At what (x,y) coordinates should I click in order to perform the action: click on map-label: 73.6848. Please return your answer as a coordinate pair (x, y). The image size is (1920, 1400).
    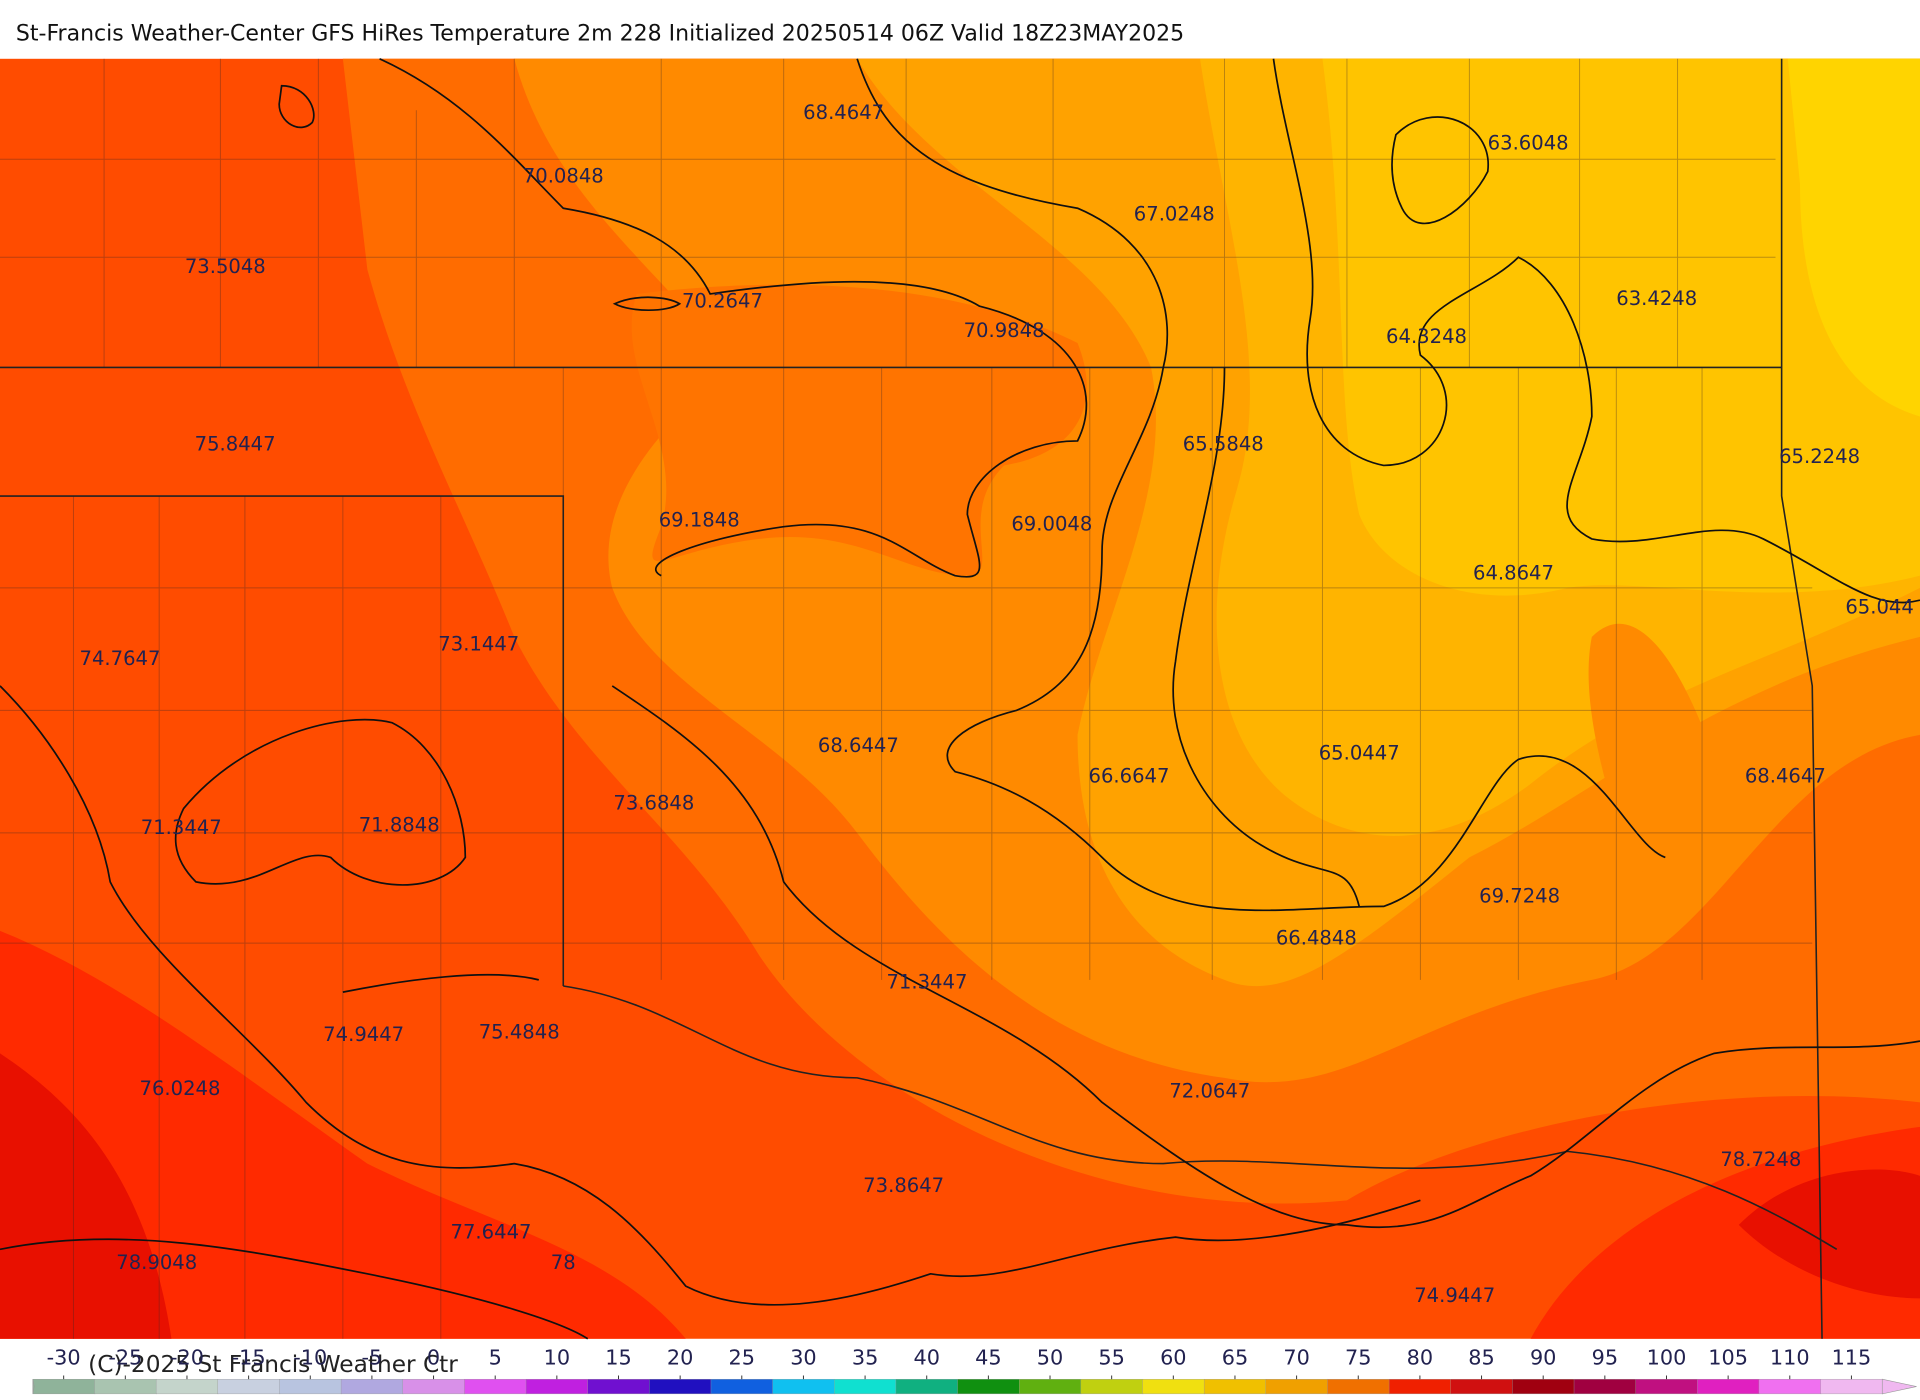
    Looking at the image, I should click on (653, 803).